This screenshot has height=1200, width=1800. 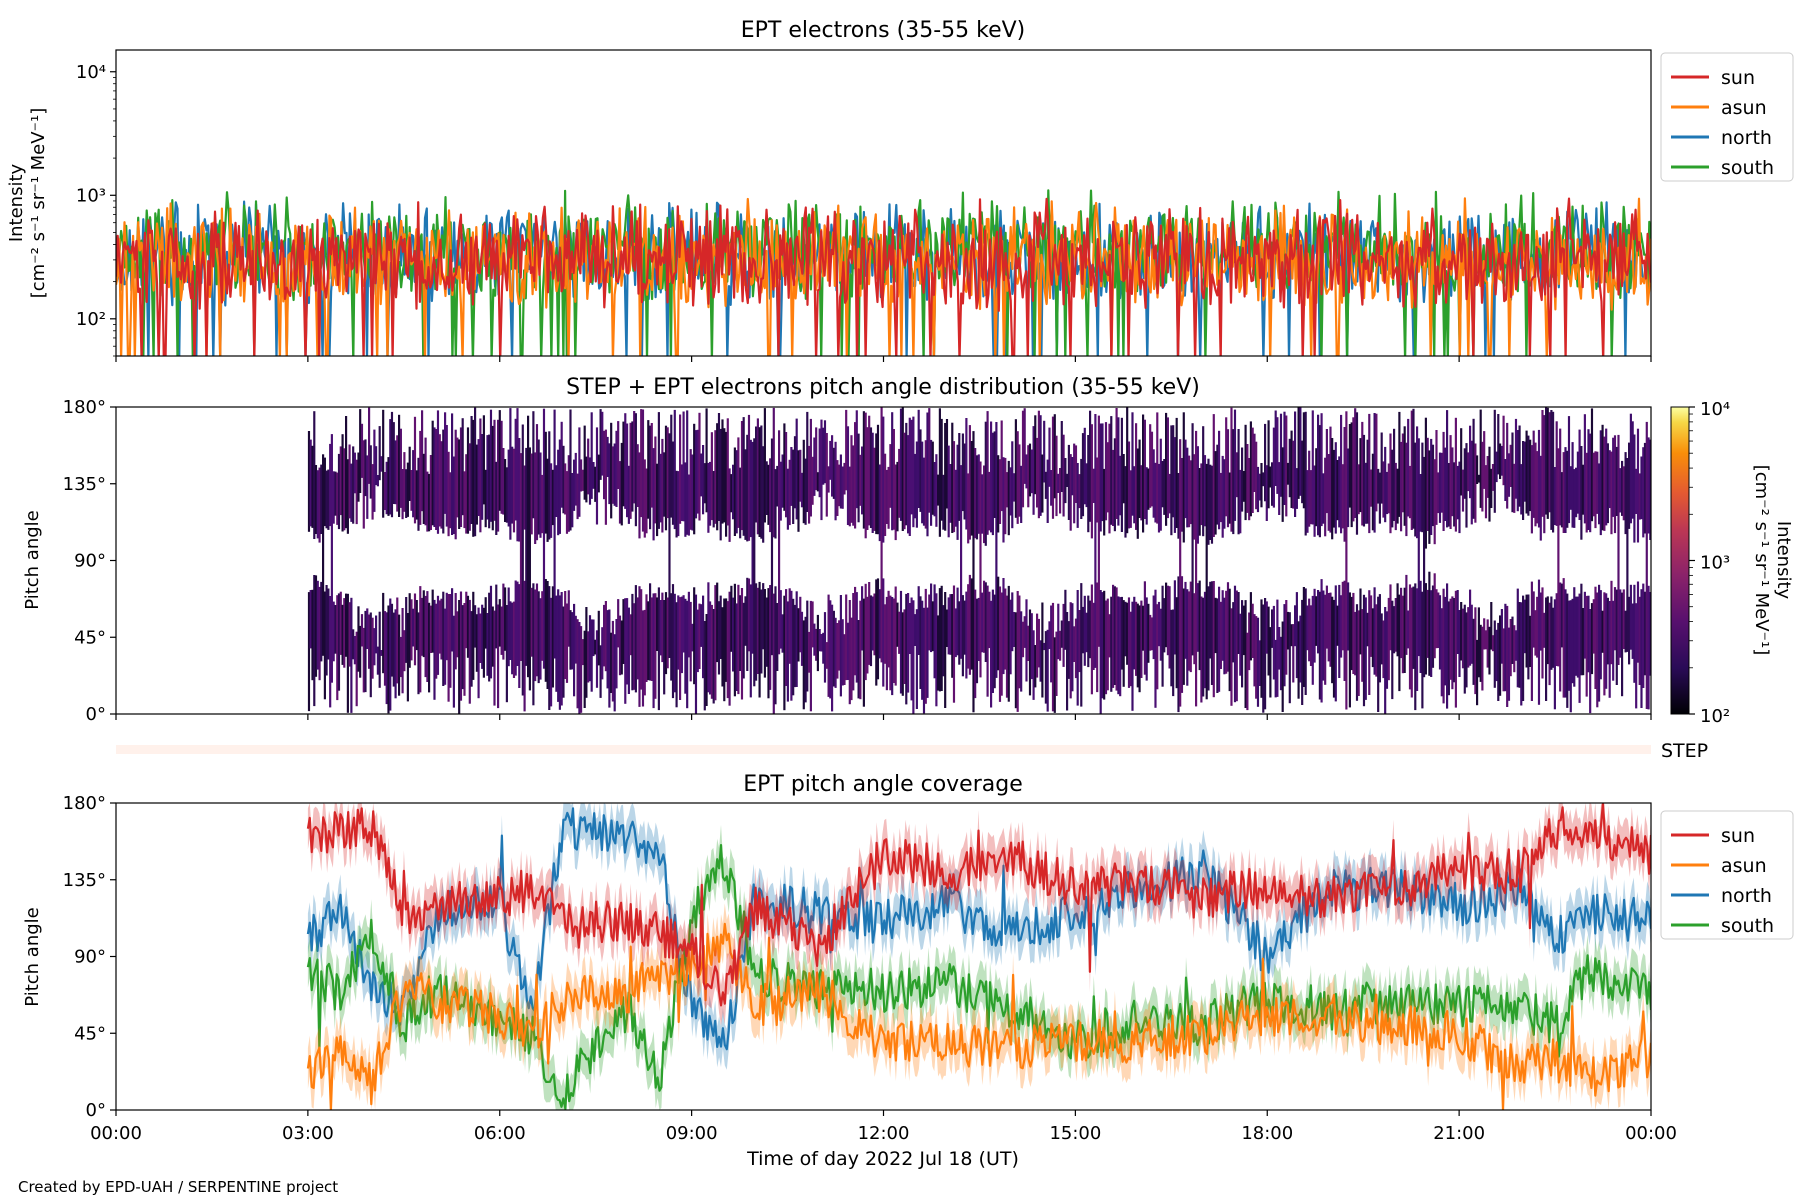 What do you see at coordinates (1746, 138) in the screenshot?
I see `legend-label-north: north` at bounding box center [1746, 138].